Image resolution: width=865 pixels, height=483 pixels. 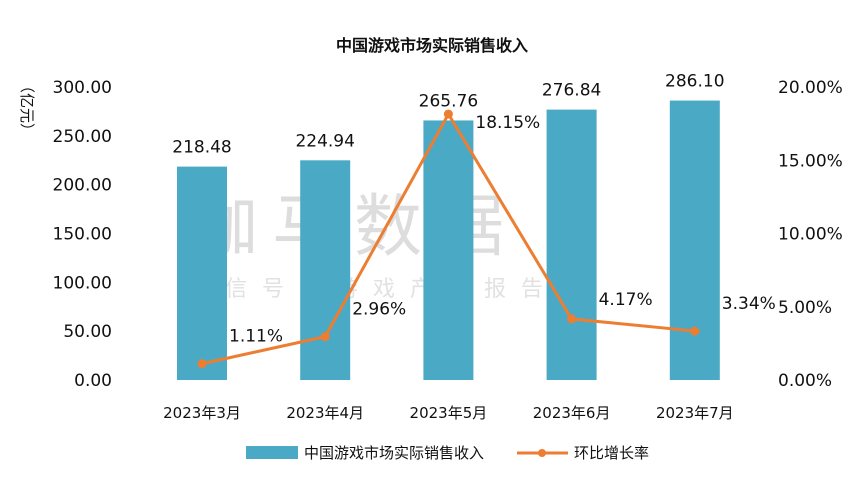 I want to click on growth-rate-label: 2.96%, so click(x=379, y=310).